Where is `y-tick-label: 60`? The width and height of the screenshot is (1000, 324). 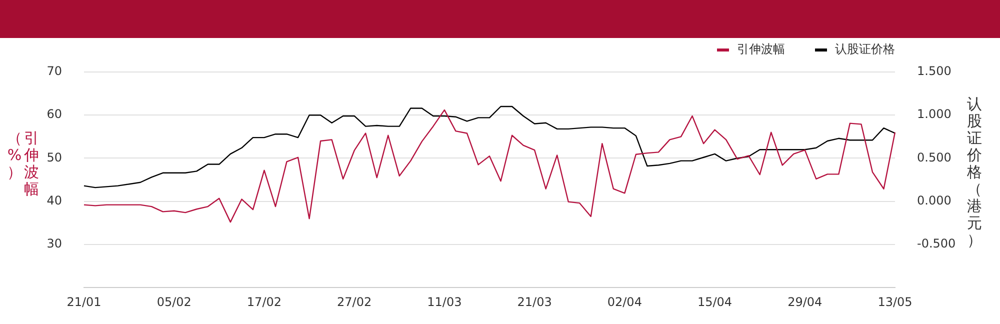 y-tick-label: 60 is located at coordinates (54, 114).